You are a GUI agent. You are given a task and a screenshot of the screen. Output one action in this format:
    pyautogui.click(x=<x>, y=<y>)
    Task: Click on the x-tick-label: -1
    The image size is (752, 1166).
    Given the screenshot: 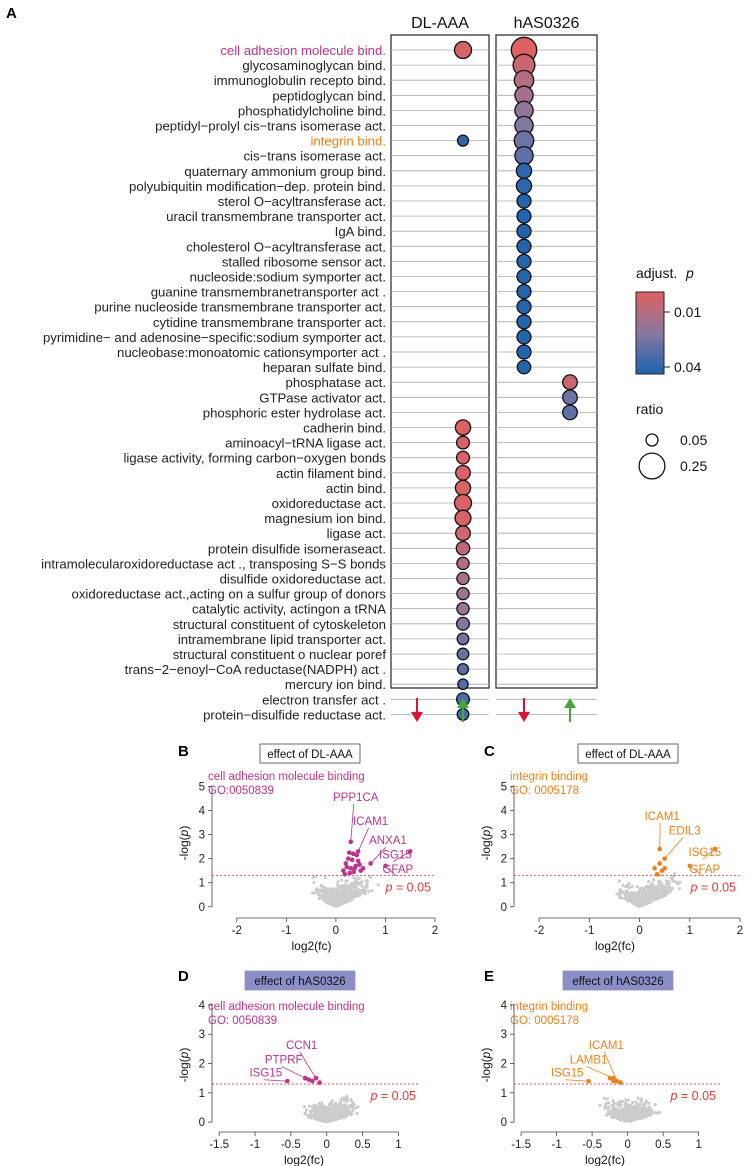 What is the action you would take?
    pyautogui.click(x=255, y=1145)
    